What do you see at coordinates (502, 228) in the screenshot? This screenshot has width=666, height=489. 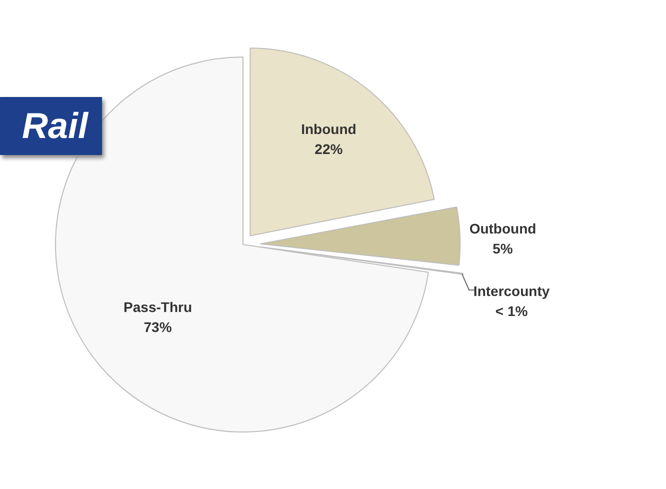 I see `slice-label: Outbound` at bounding box center [502, 228].